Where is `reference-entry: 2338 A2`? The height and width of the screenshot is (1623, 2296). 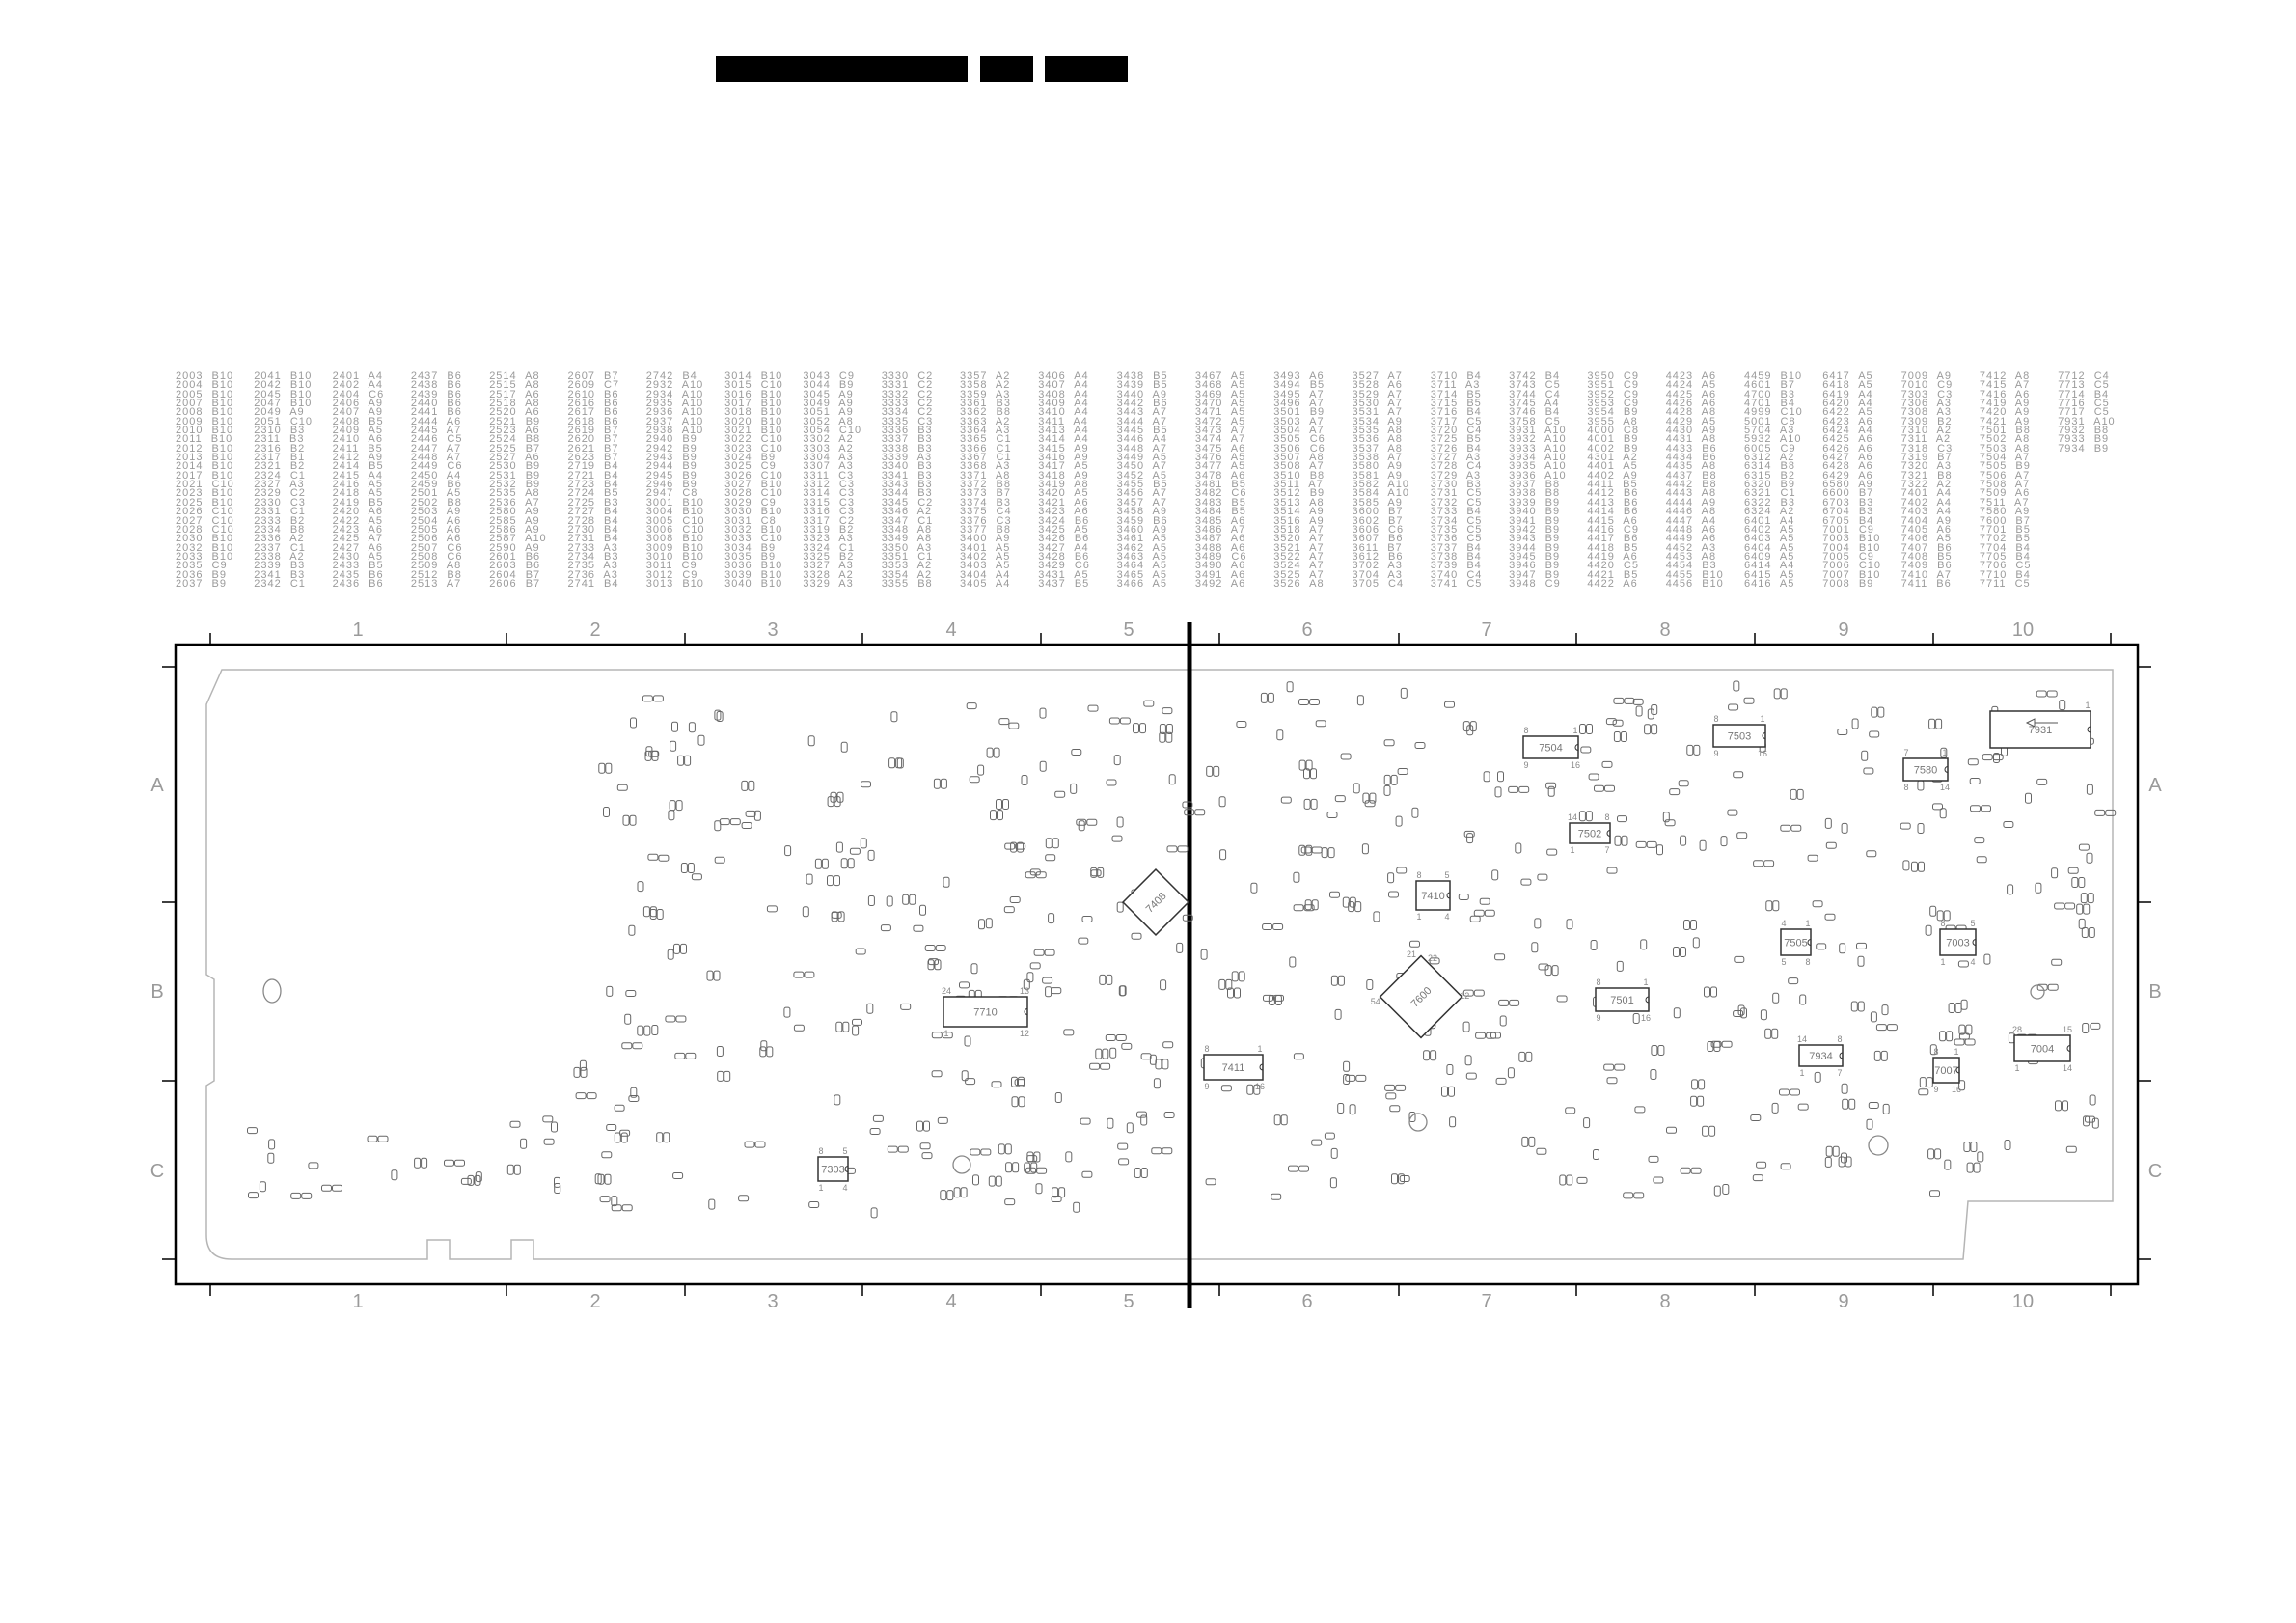 reference-entry: 2338 A2 is located at coordinates (279, 557).